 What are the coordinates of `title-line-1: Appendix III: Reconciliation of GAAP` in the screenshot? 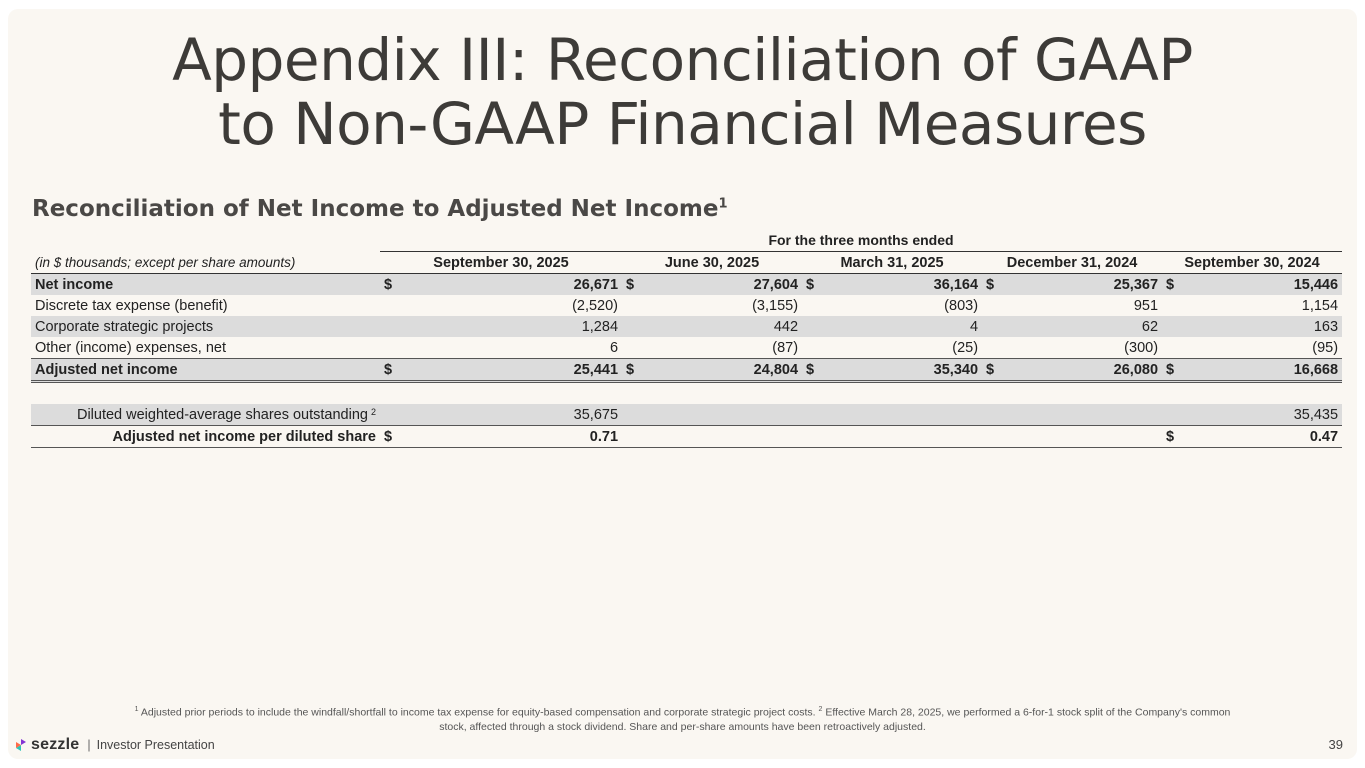 It's located at (682, 60).